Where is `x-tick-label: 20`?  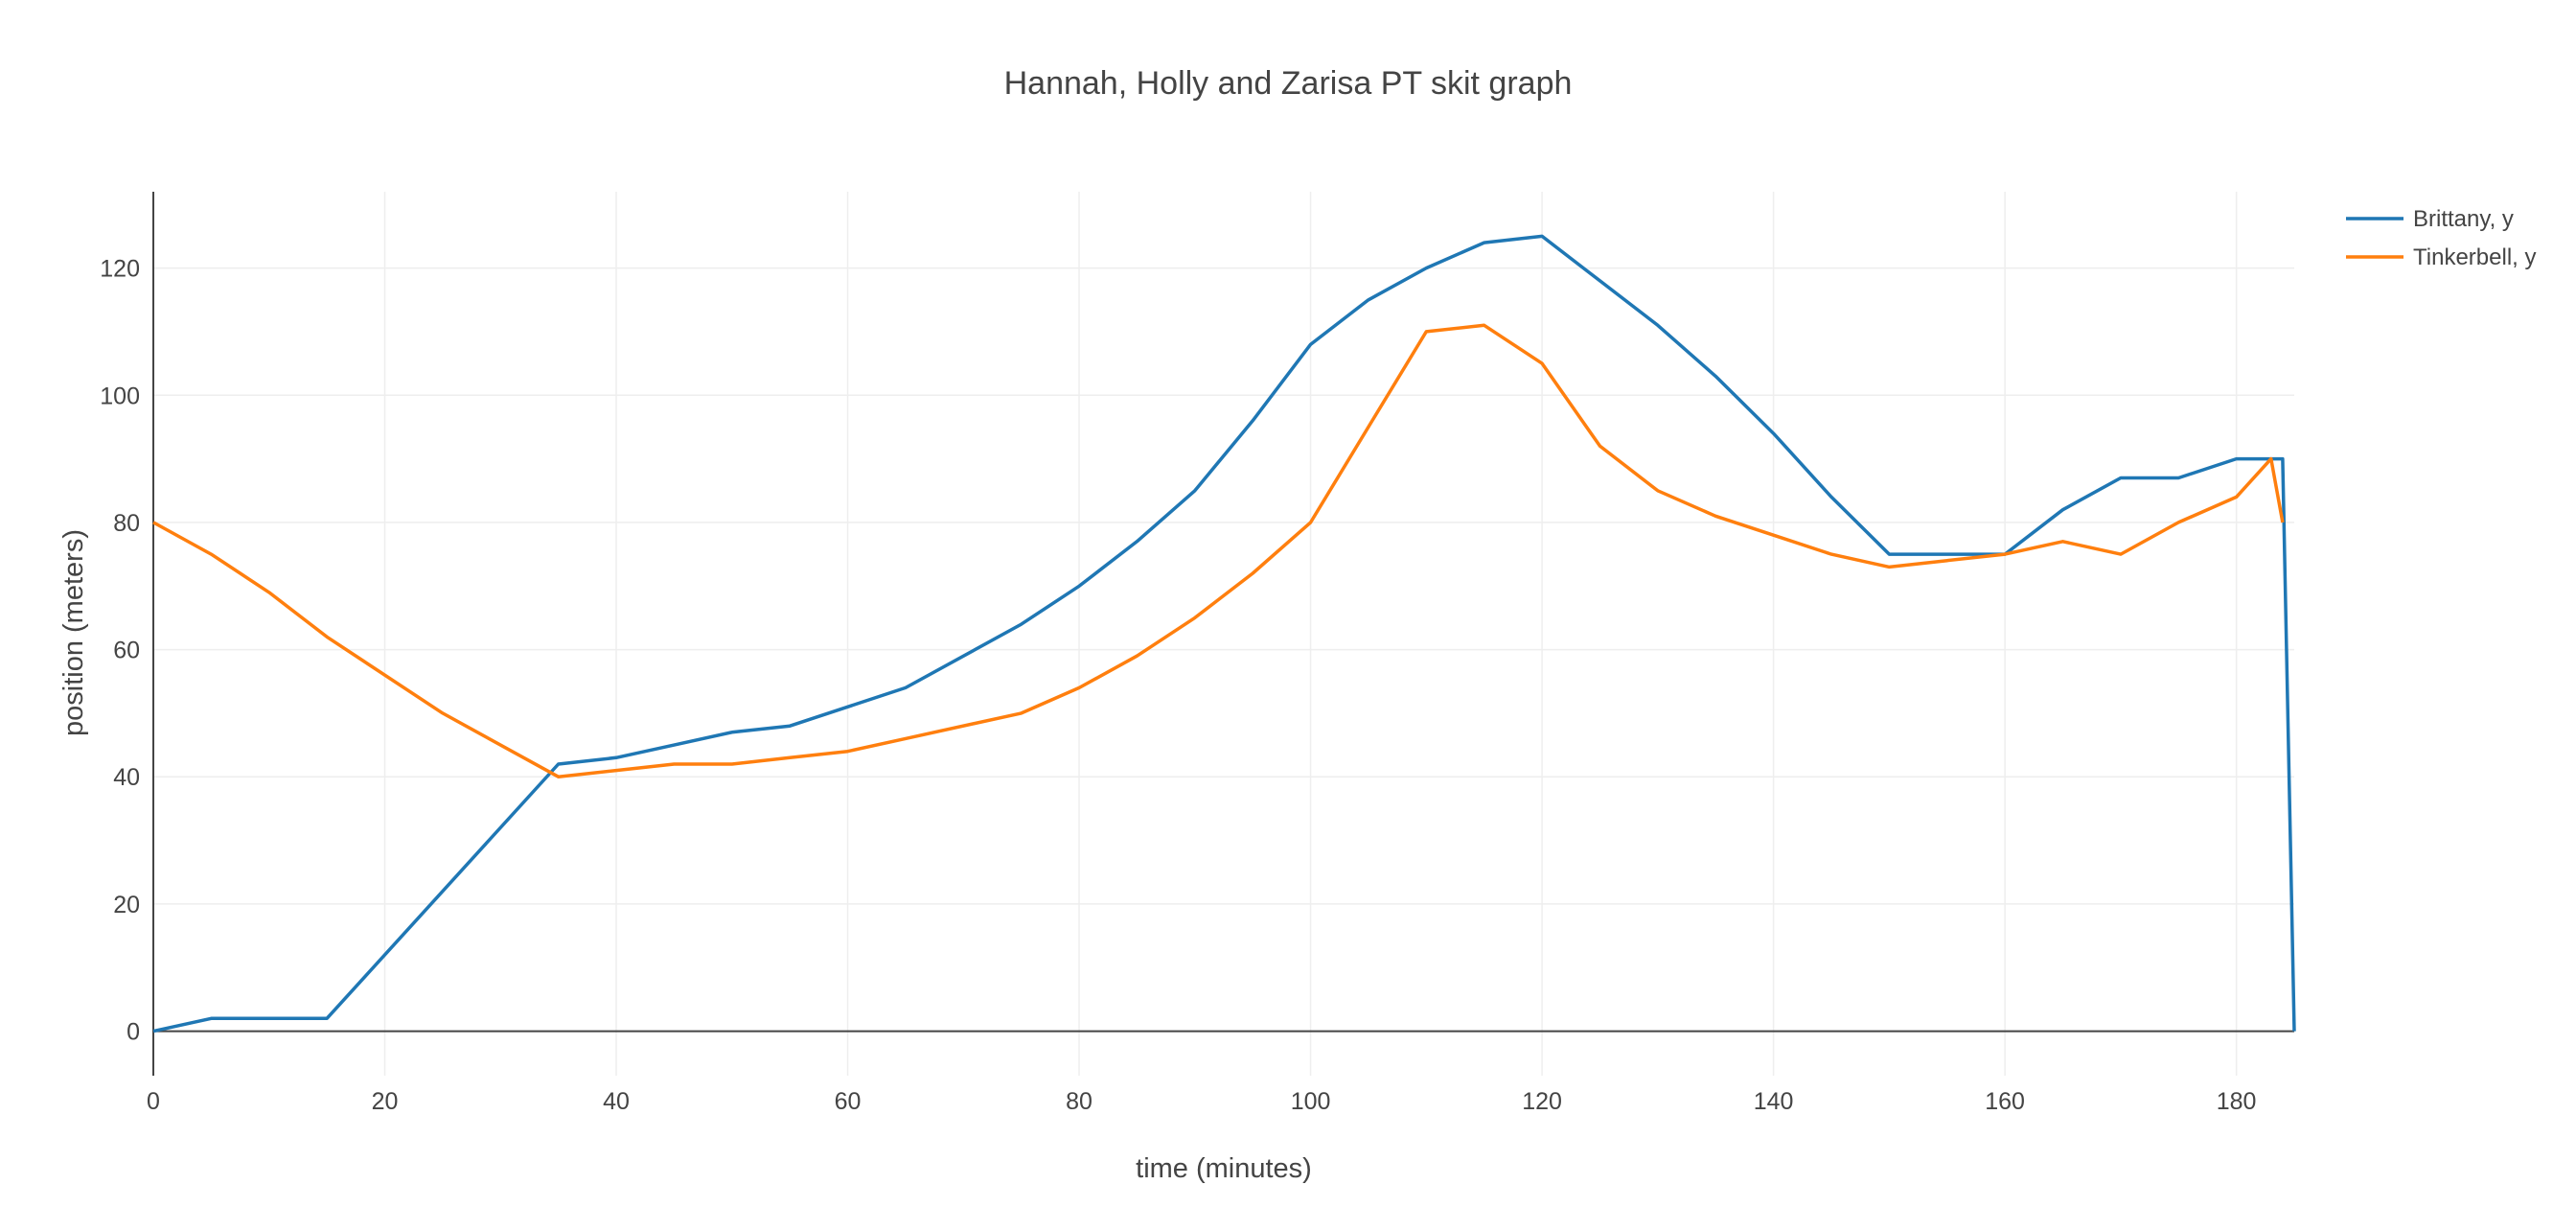 x-tick-label: 20 is located at coordinates (385, 1101).